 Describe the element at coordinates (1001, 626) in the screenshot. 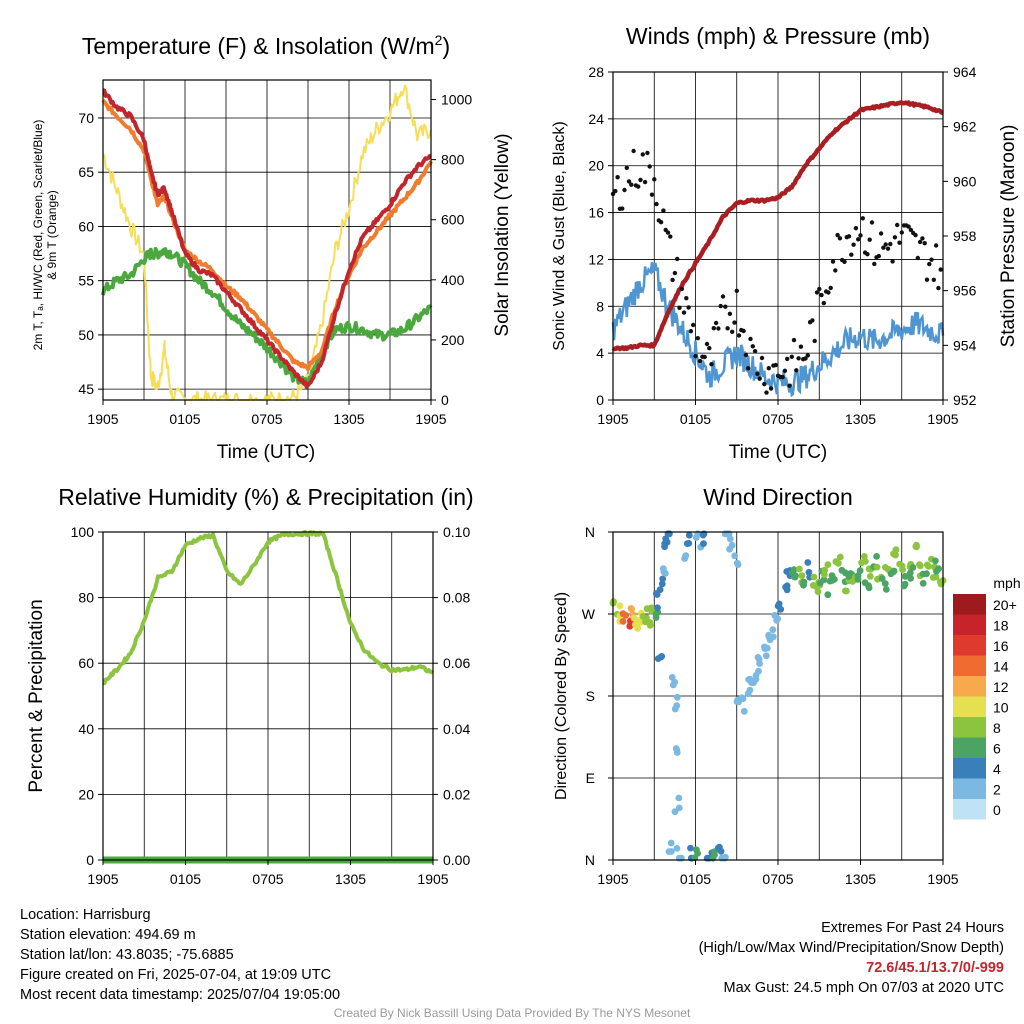

I see `legend-label: 18` at that location.